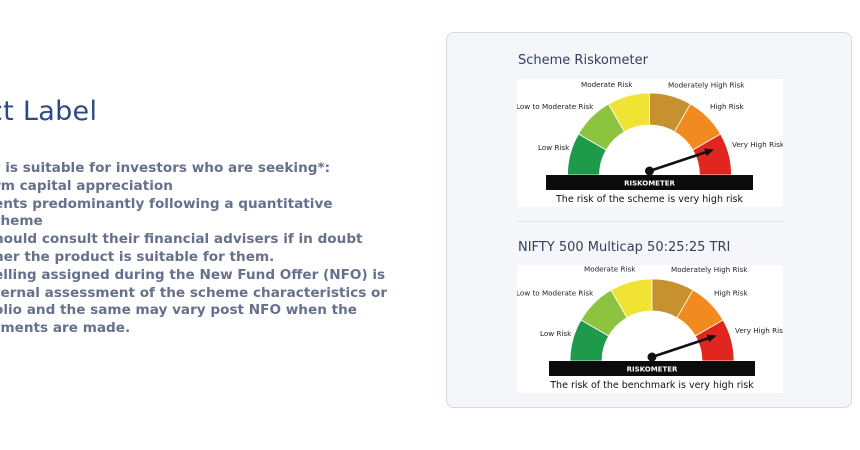 The image size is (860, 450). Describe the element at coordinates (21, 221) in the screenshot. I see `description-line: theme` at that location.